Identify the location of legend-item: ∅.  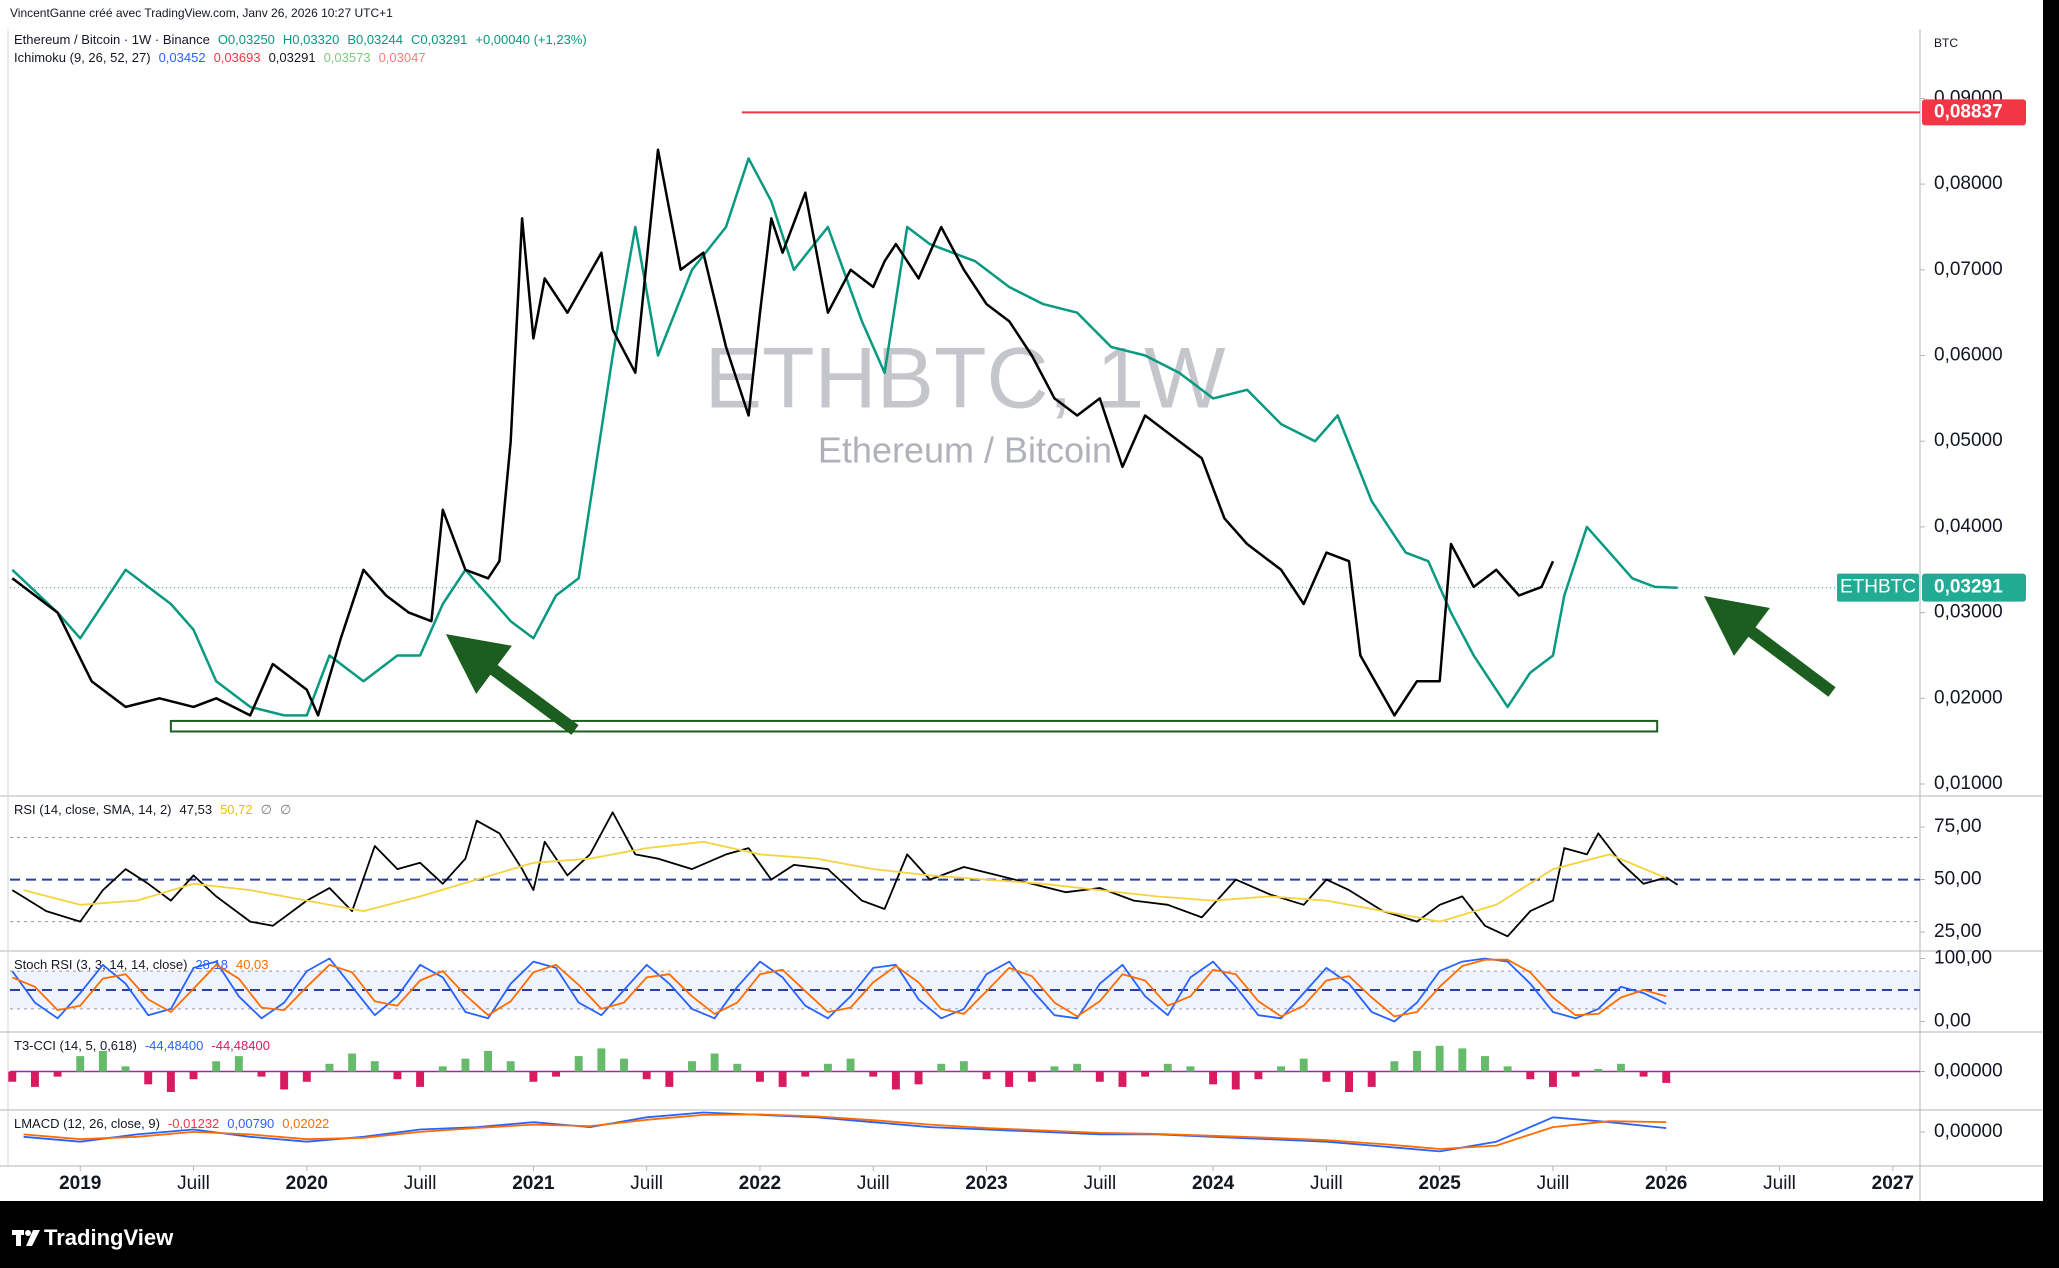
(285, 809).